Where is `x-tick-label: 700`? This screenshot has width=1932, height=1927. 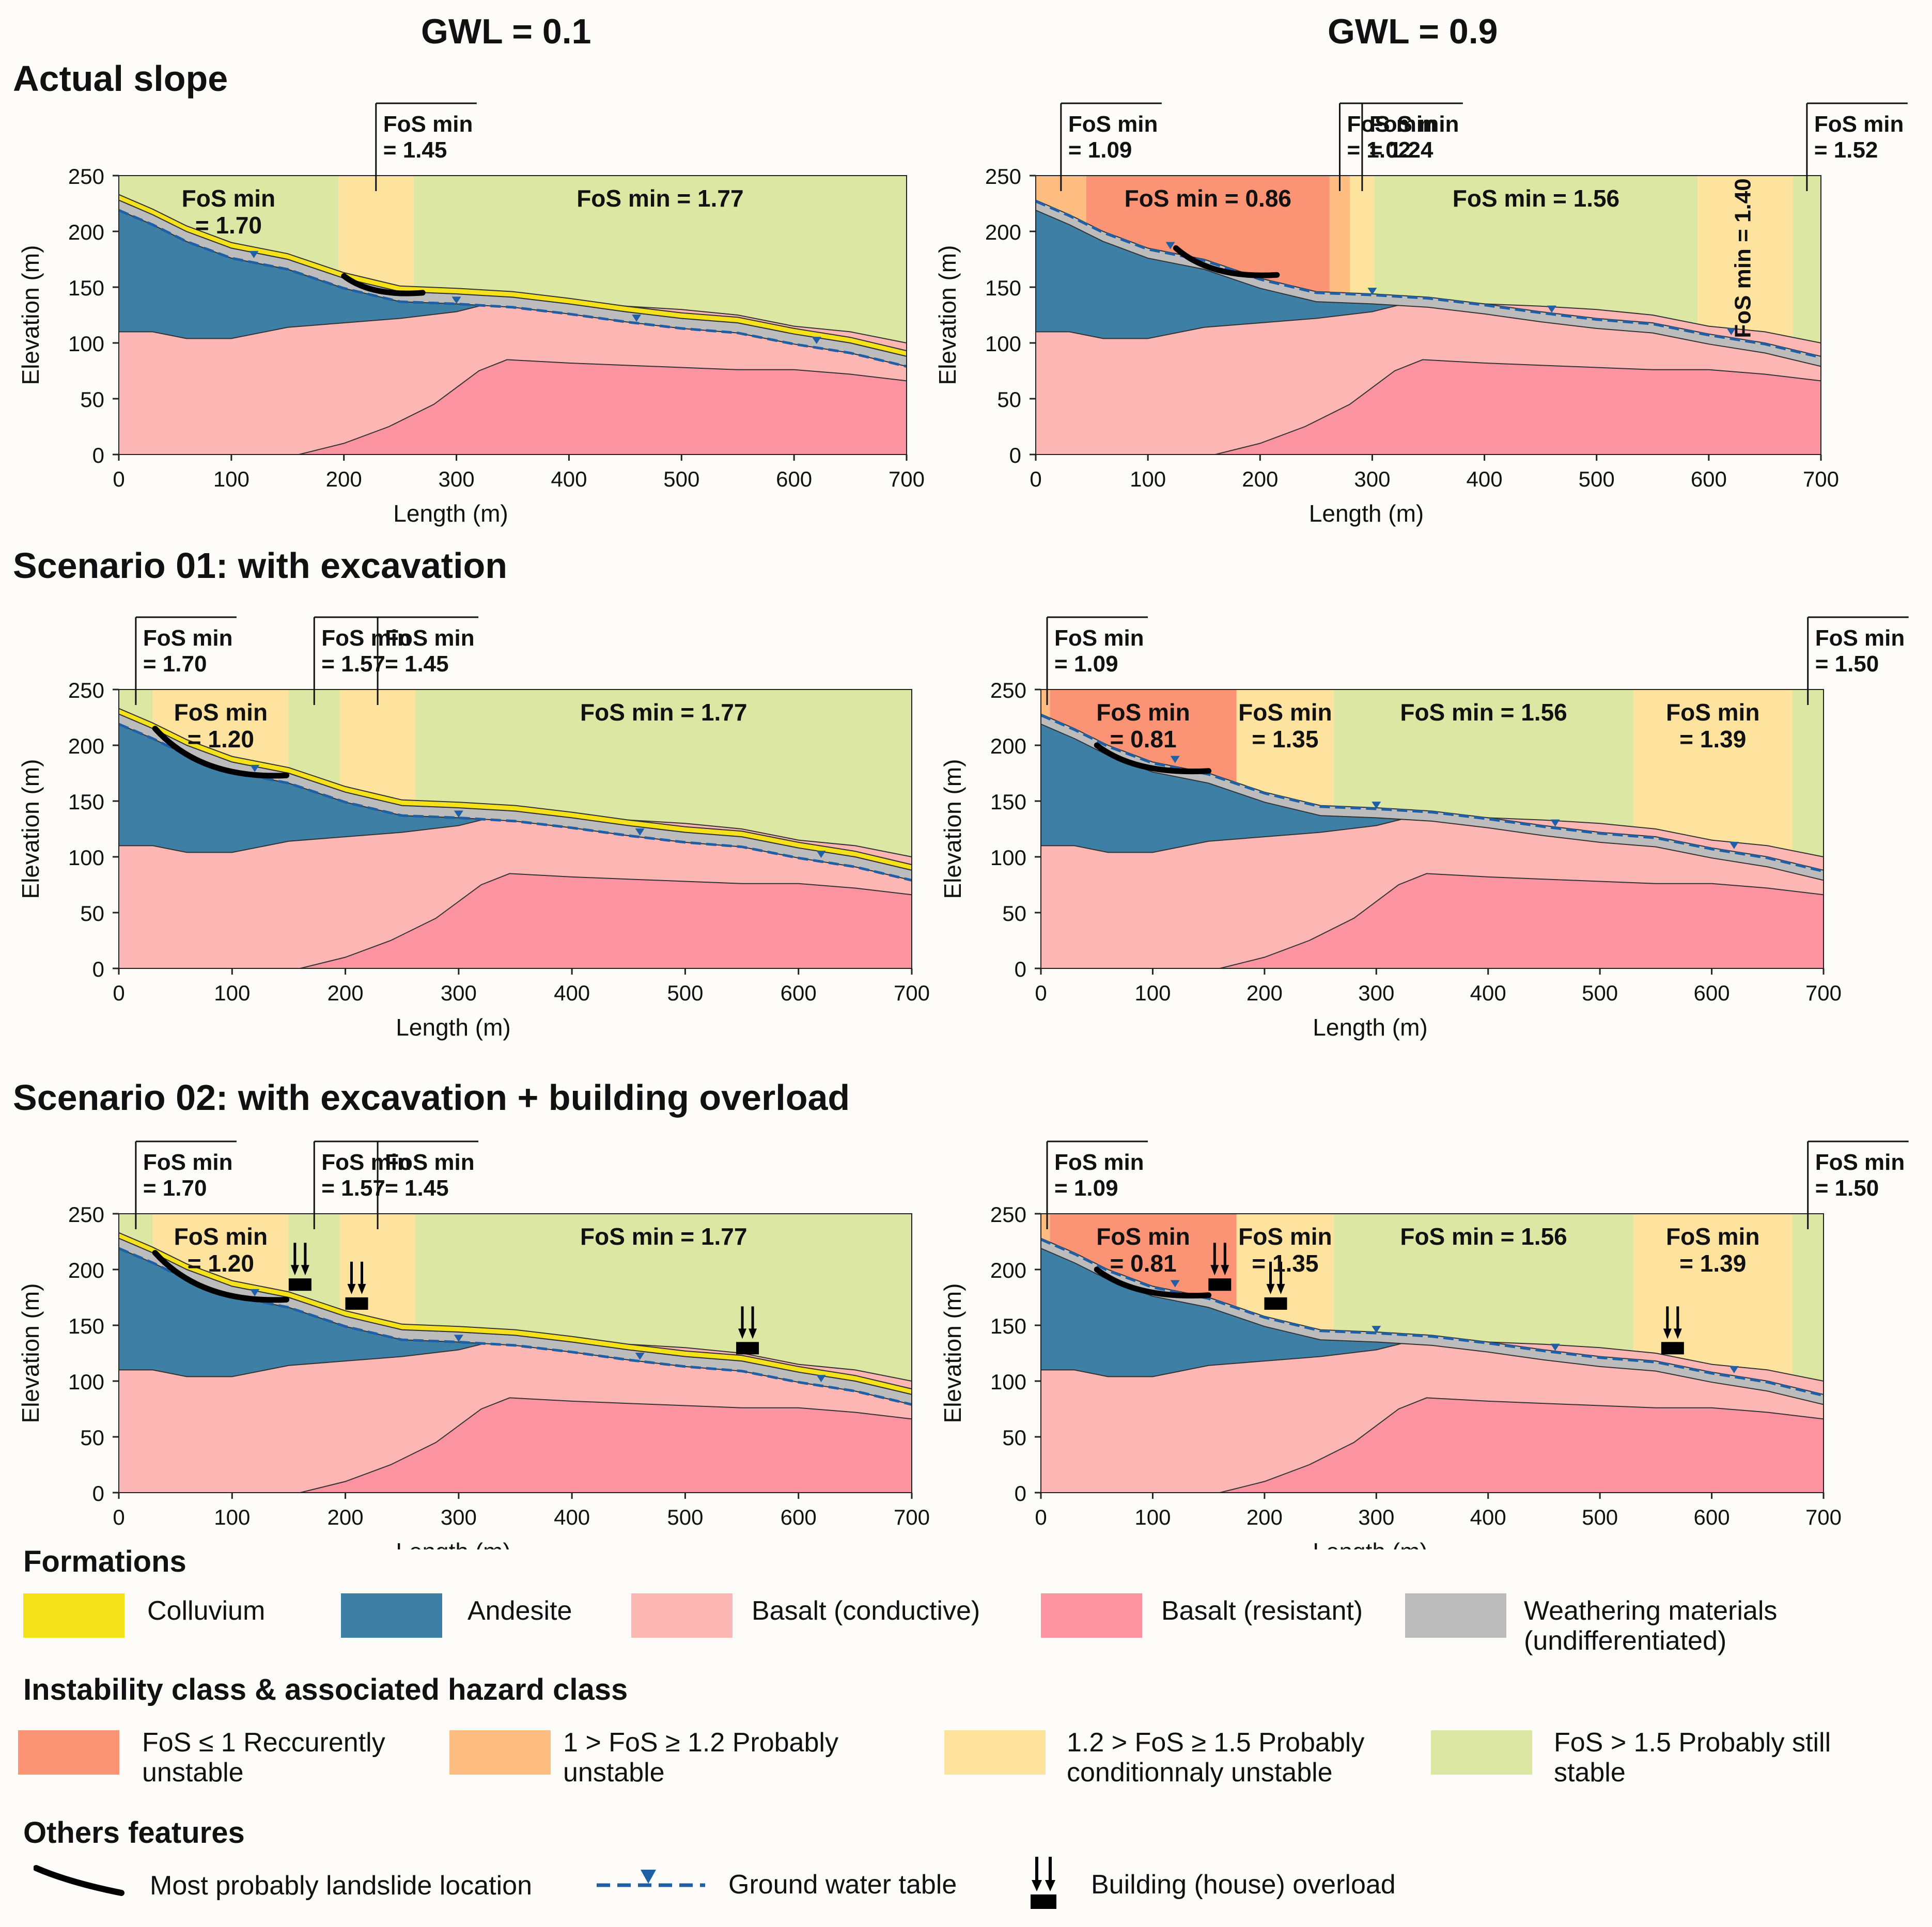 x-tick-label: 700 is located at coordinates (912, 993).